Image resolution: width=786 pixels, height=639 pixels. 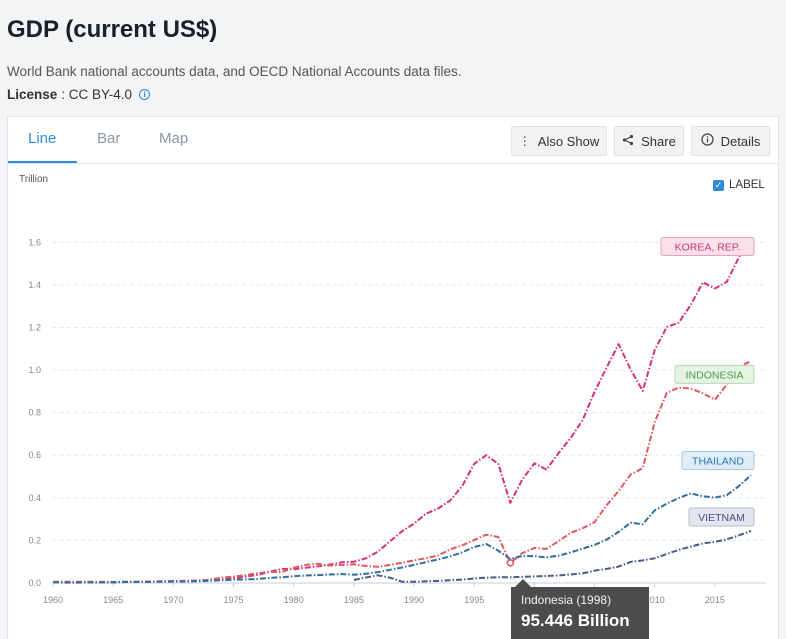 I want to click on details-label: Details, so click(x=740, y=141).